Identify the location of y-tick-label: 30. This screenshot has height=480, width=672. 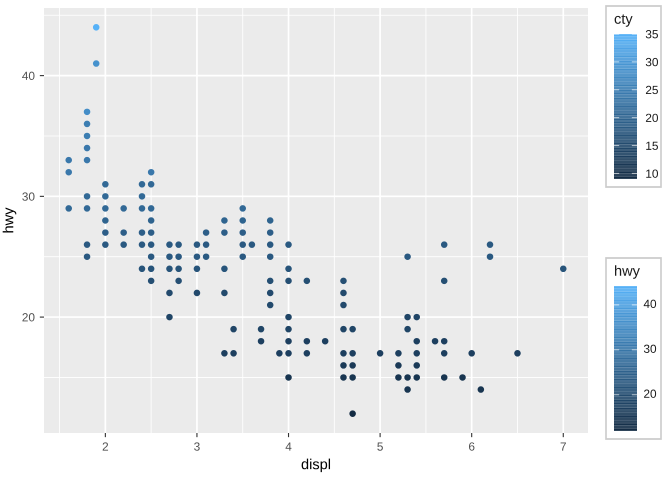
(28, 196).